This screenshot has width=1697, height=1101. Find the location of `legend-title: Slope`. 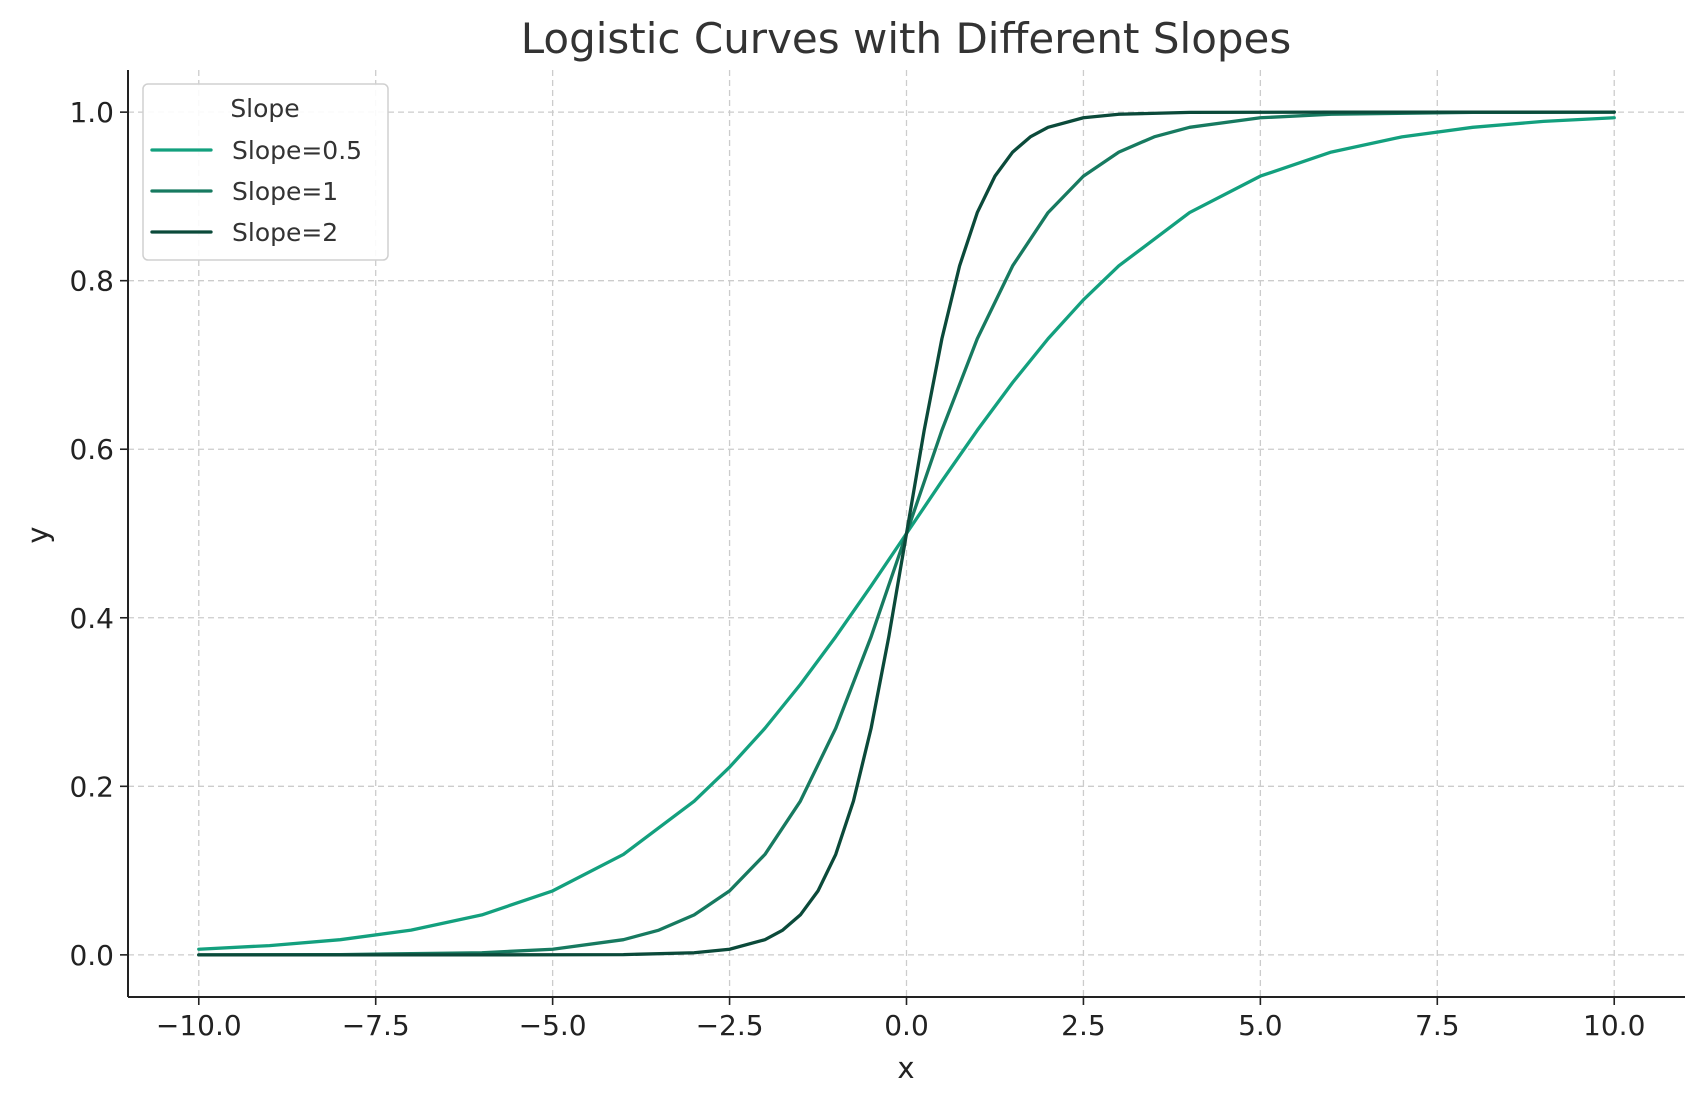

legend-title: Slope is located at coordinates (264, 108).